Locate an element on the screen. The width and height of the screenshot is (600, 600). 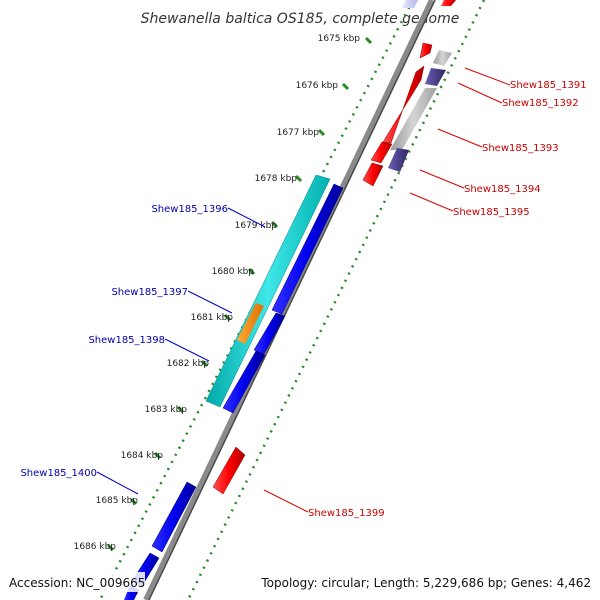
gene-label-shew185-1394: Shew185_1394 is located at coordinates (502, 189).